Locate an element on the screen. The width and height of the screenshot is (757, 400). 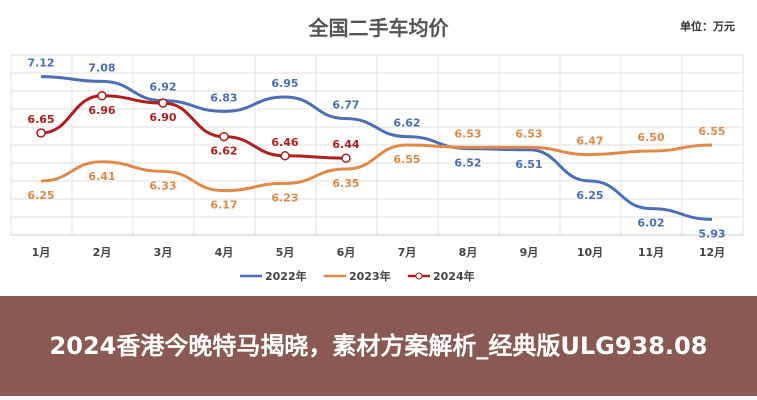
data-label: 7.12 is located at coordinates (40, 63).